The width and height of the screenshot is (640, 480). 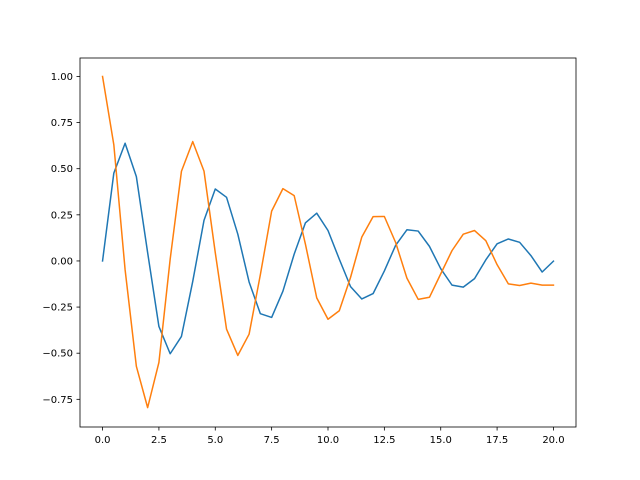 What do you see at coordinates (62, 169) in the screenshot?
I see `y-tick-label: 0.50` at bounding box center [62, 169].